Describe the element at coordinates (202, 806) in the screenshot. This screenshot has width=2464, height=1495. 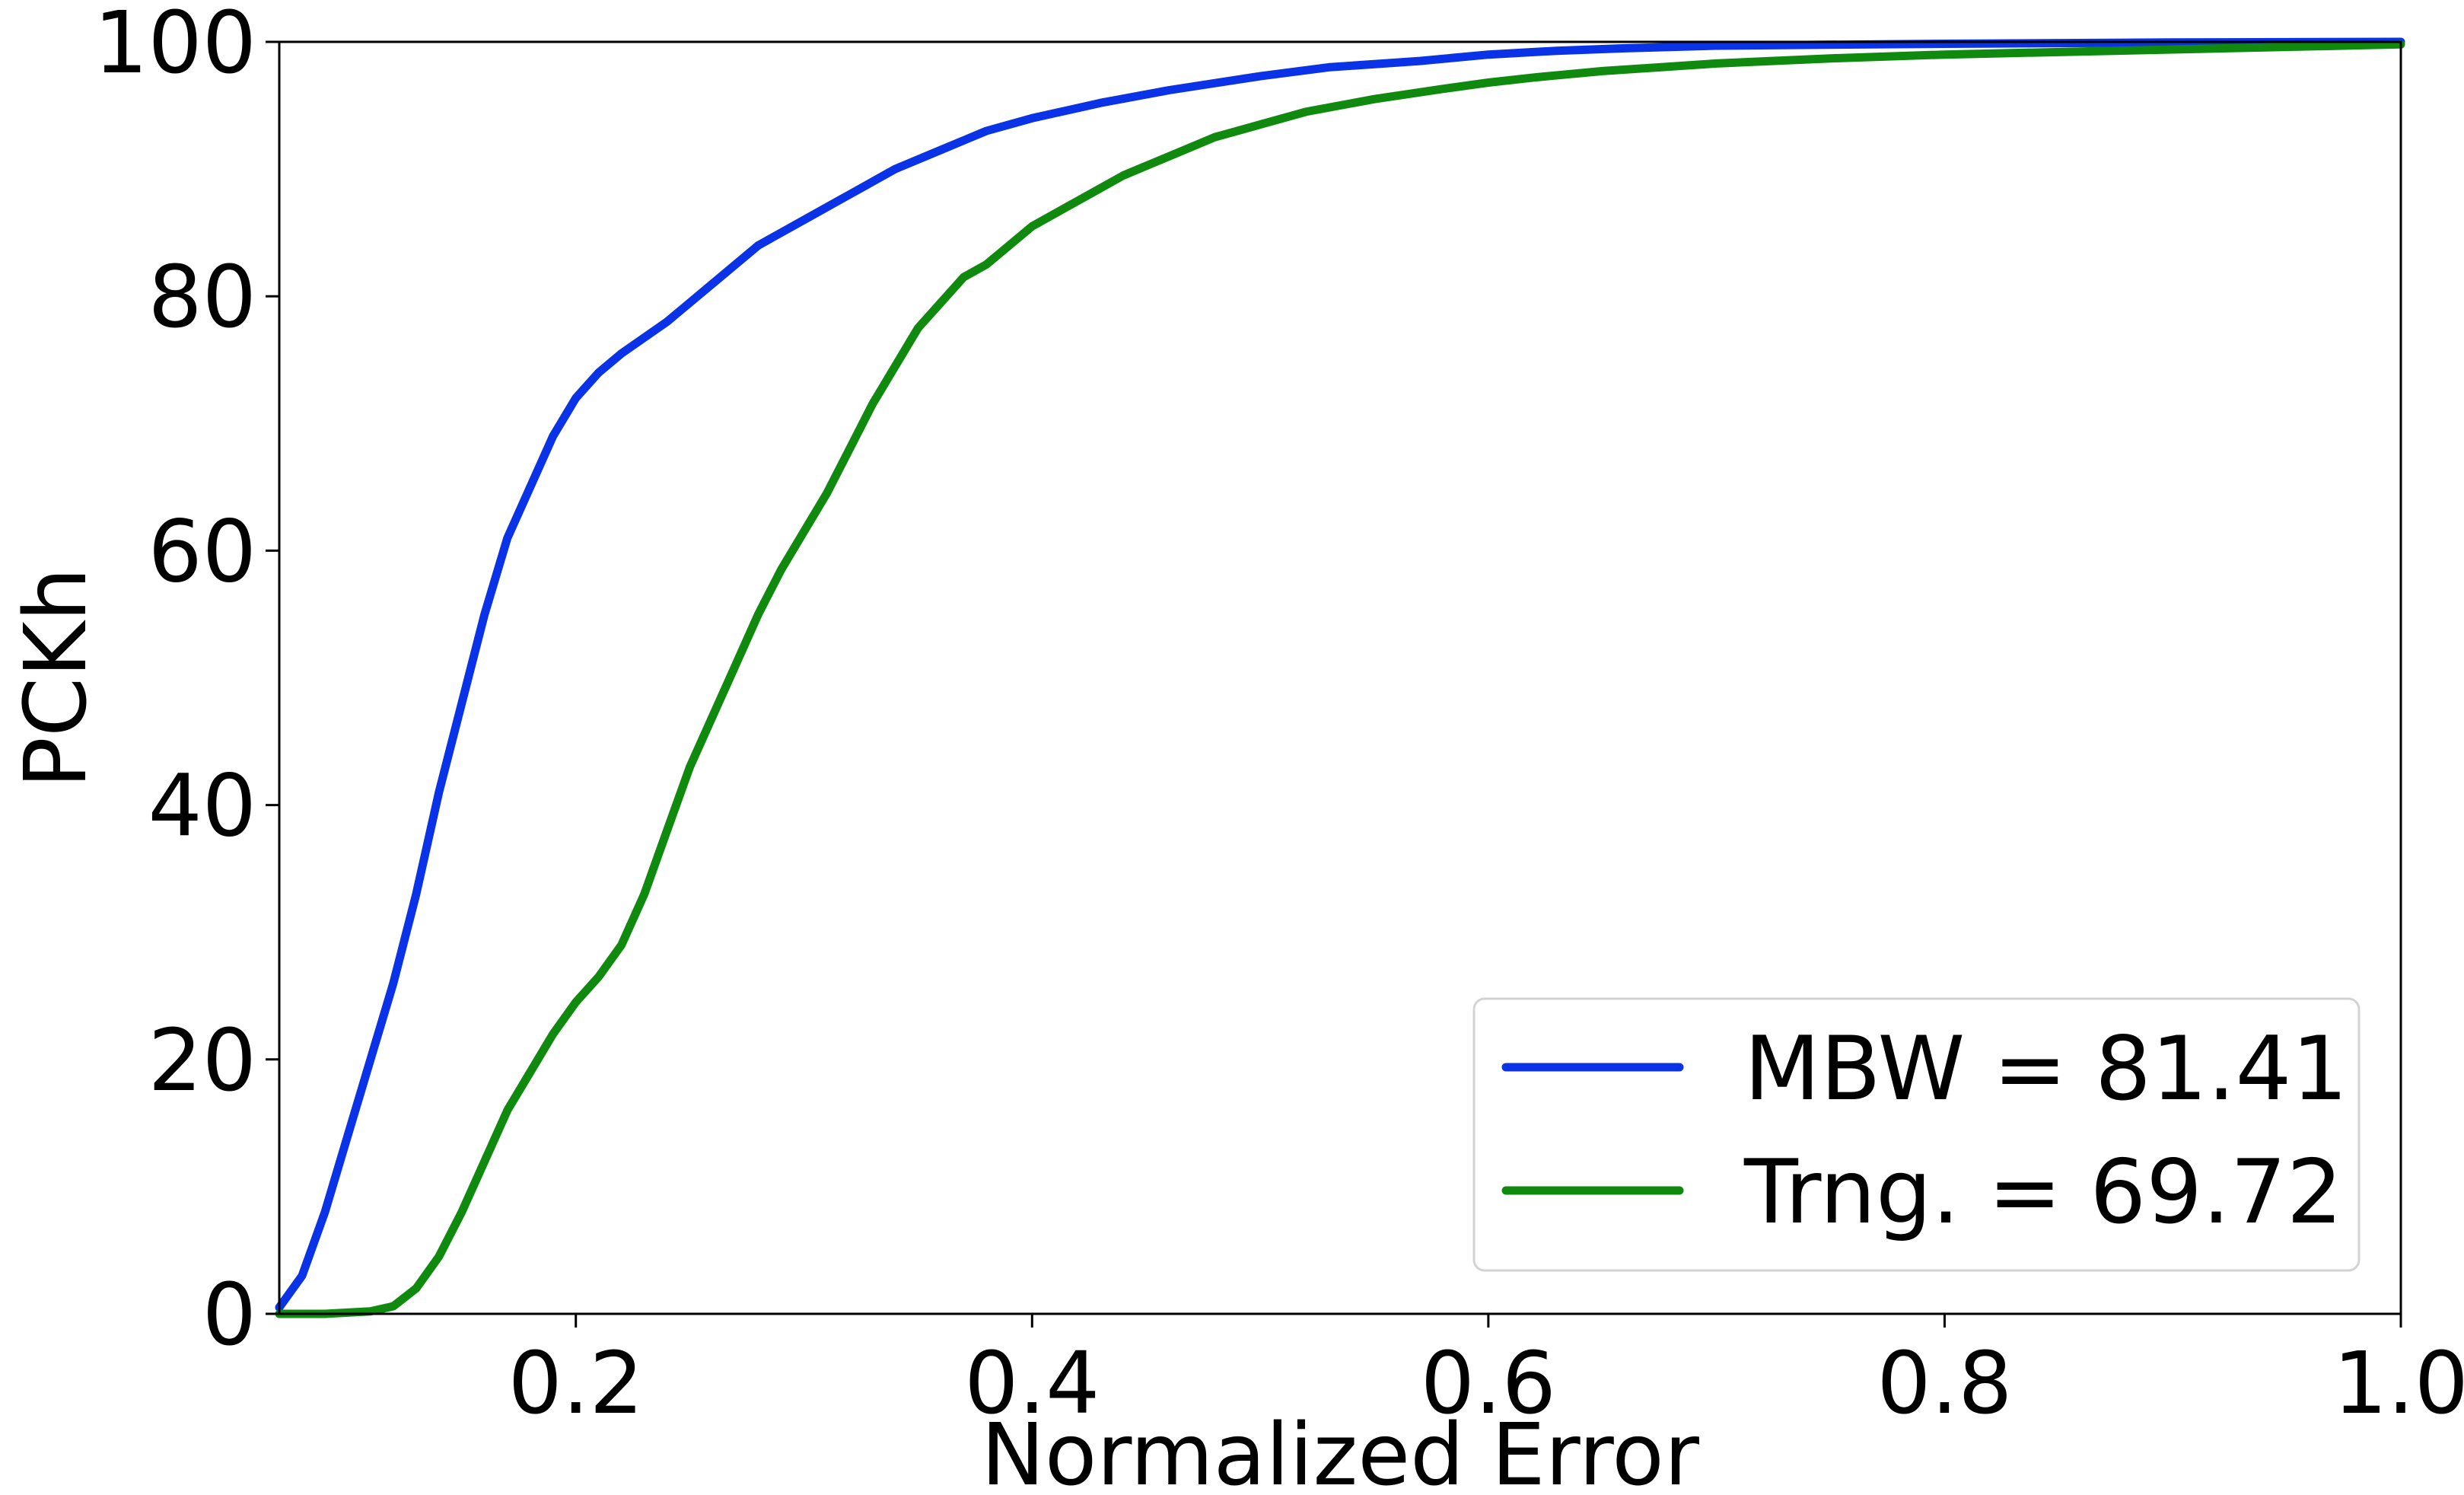
I see `y-tick-label: 40` at that location.